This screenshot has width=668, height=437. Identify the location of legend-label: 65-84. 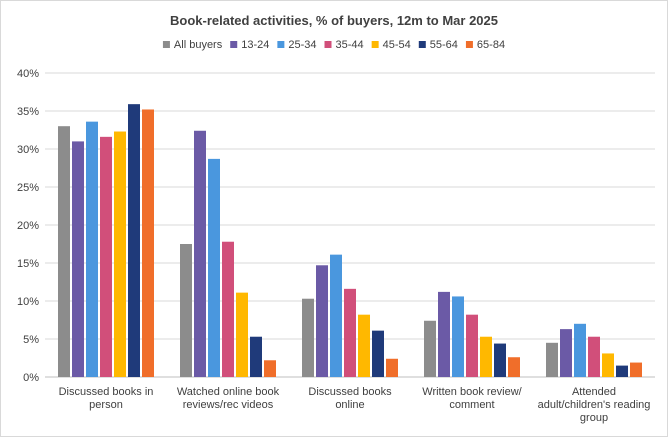
(491, 45).